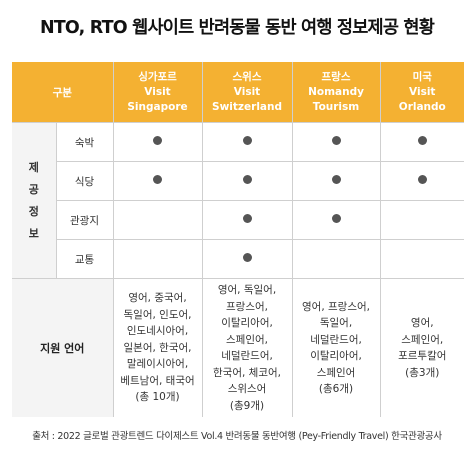 The height and width of the screenshot is (455, 474). Describe the element at coordinates (247, 372) in the screenshot. I see `language-line: 한국어, 체코어,` at that location.